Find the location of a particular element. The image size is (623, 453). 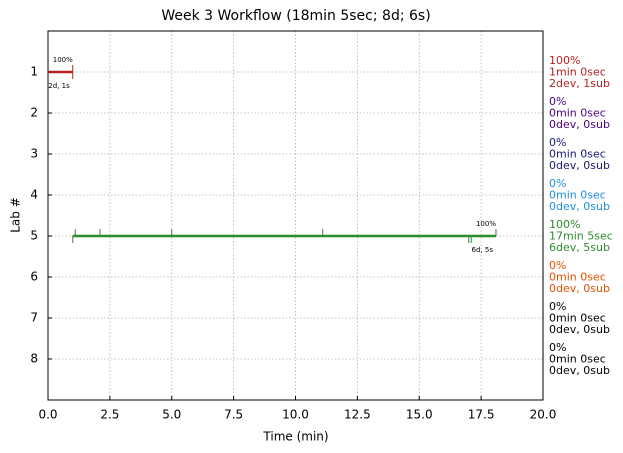

x-tick-label: 12.5 is located at coordinates (357, 415).